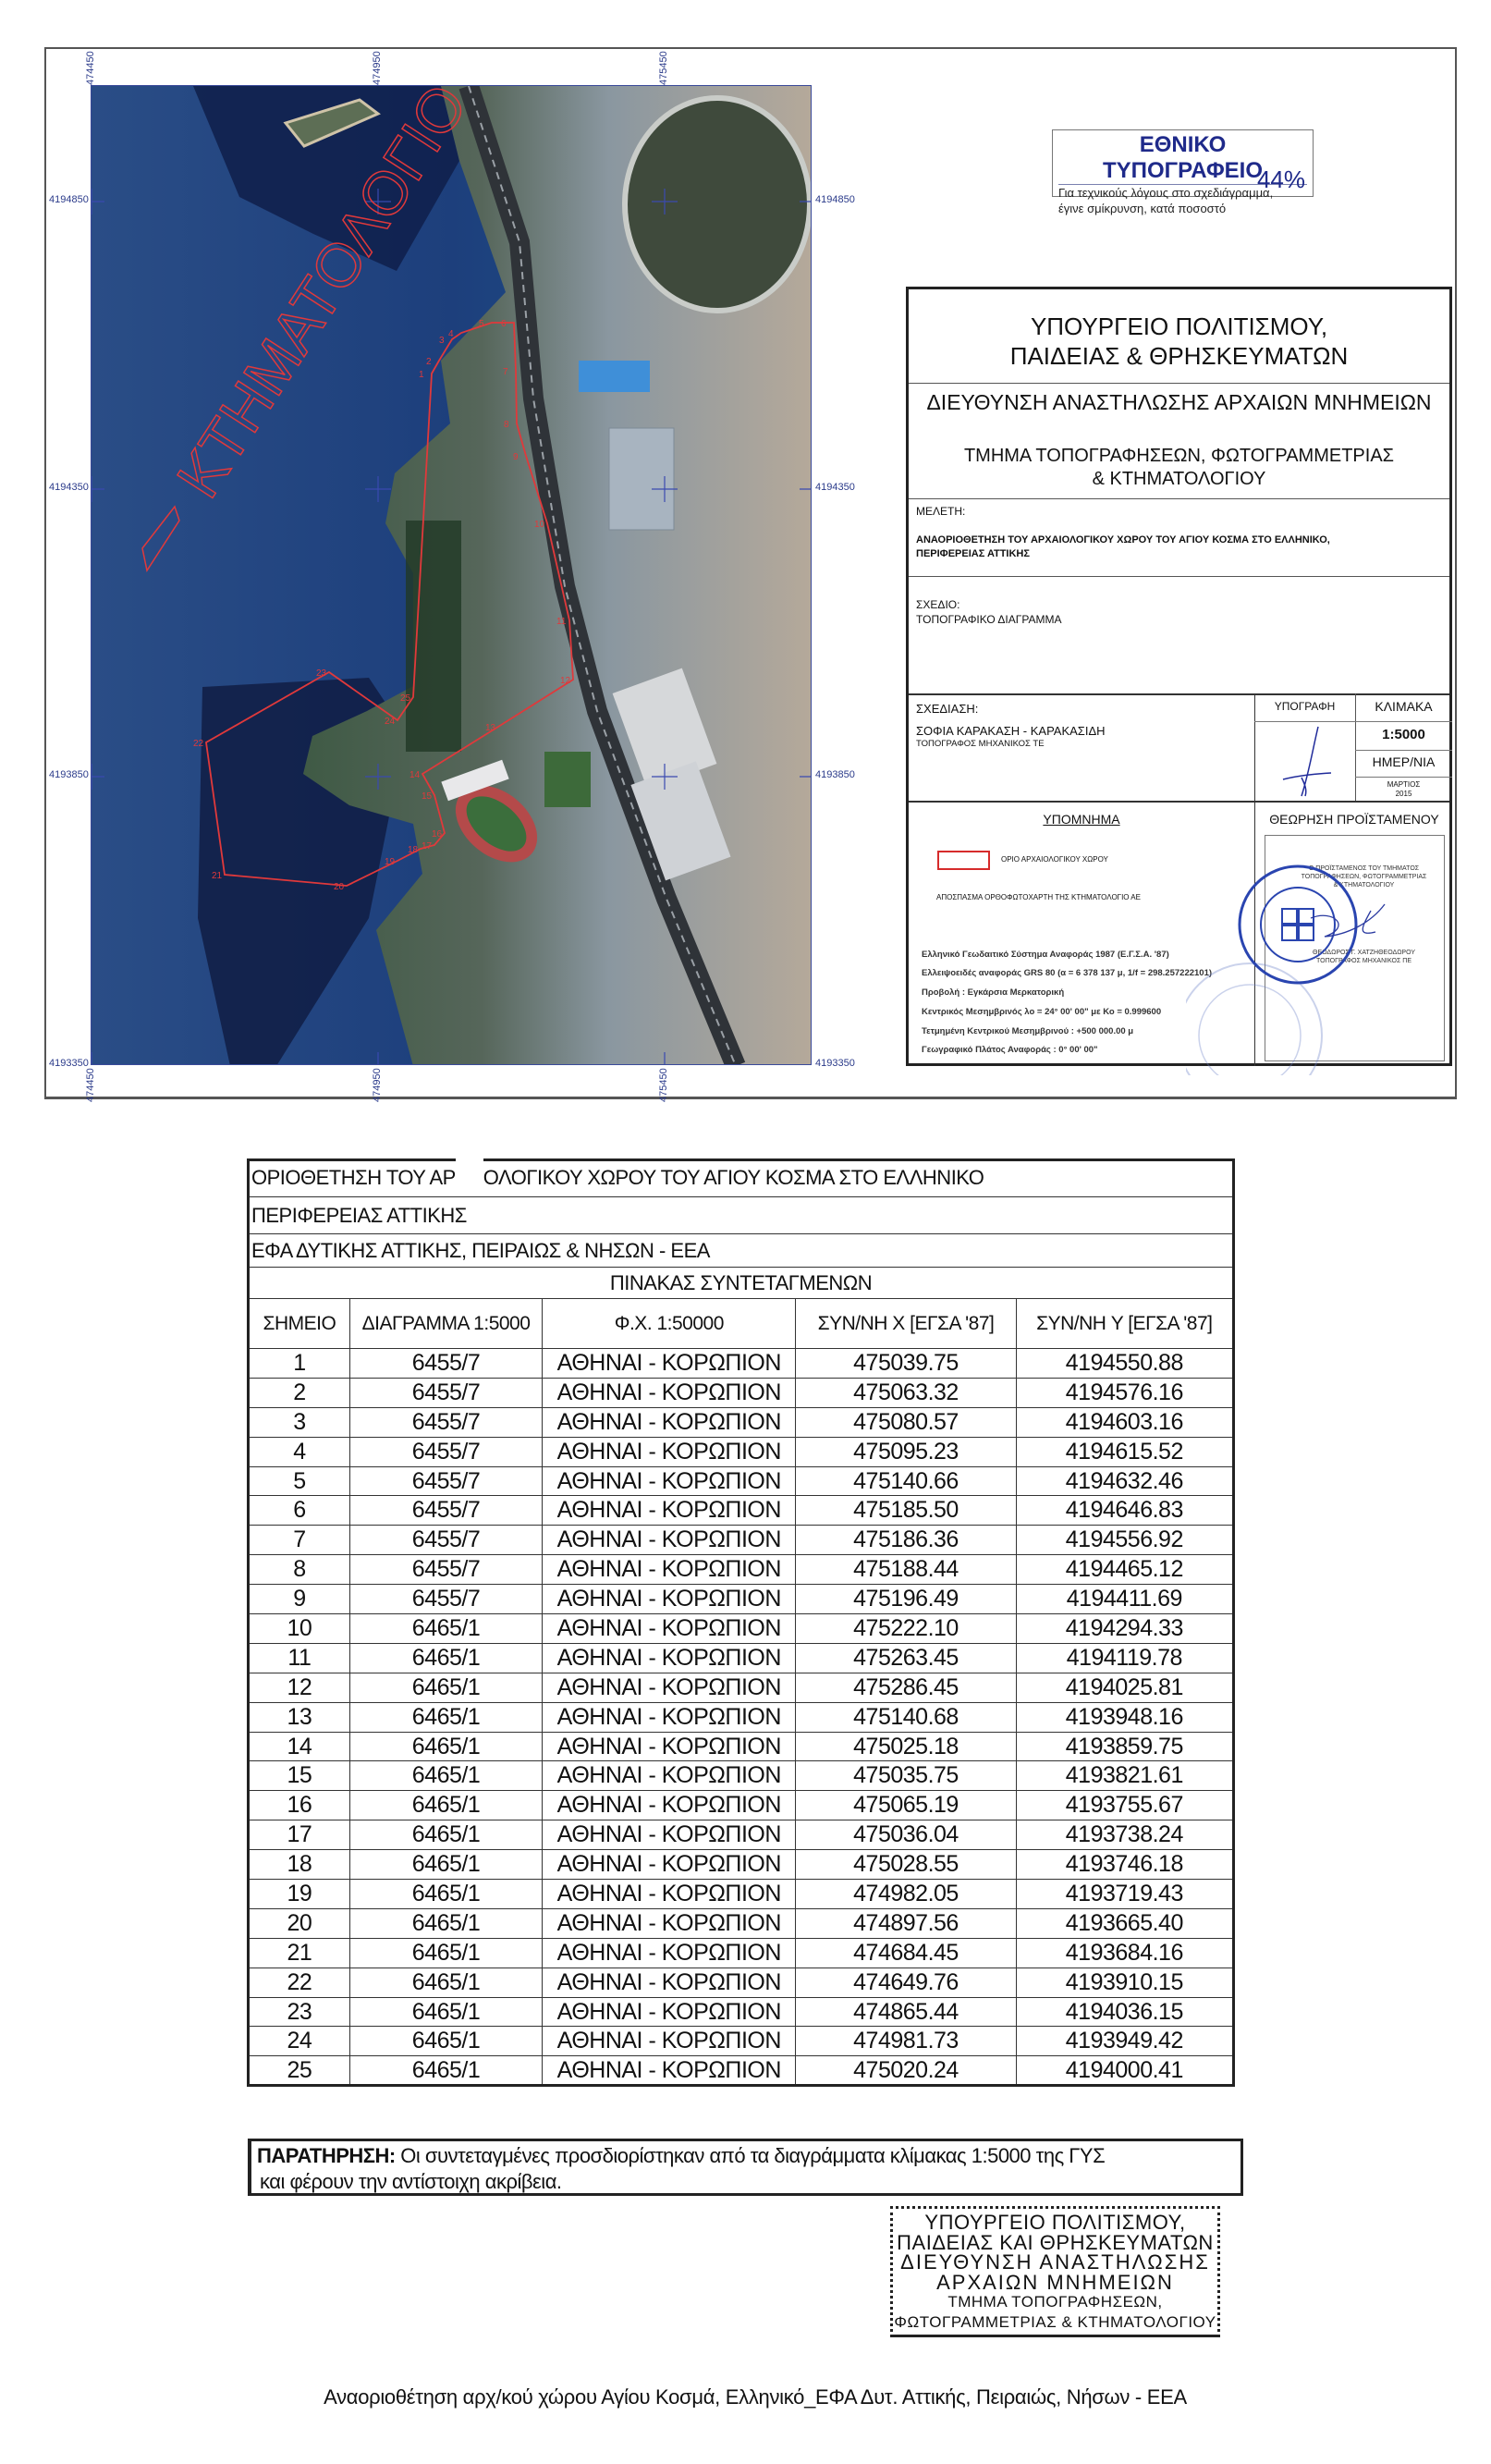 Image resolution: width=1491 pixels, height=2464 pixels. Describe the element at coordinates (1125, 1540) in the screenshot. I see `cell-y: 4194556.92` at that location.